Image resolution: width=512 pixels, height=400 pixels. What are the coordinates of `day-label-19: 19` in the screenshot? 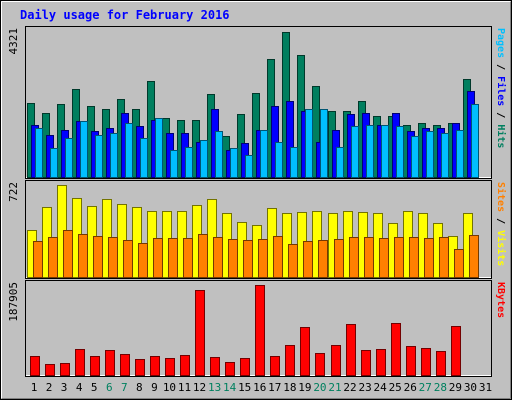 It's located at (304, 387).